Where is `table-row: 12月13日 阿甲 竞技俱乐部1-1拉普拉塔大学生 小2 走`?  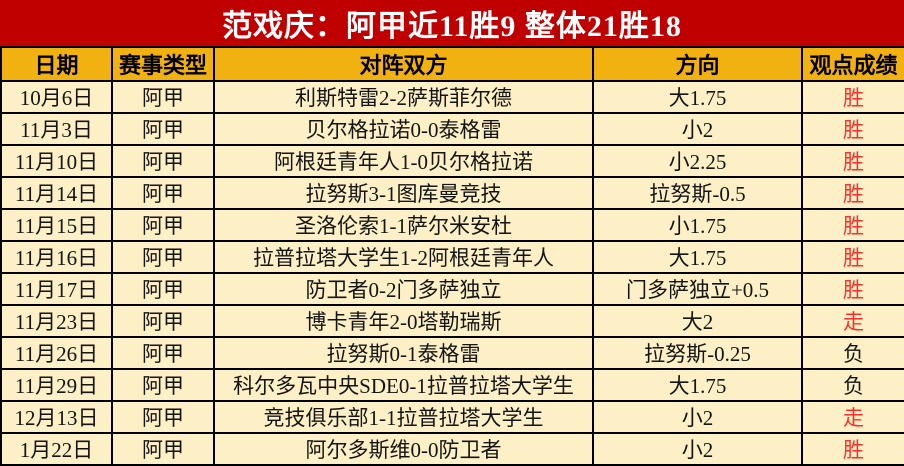 table-row: 12月13日 阿甲 竞技俱乐部1-1拉普拉塔大学生 小2 走 is located at coordinates (452, 417).